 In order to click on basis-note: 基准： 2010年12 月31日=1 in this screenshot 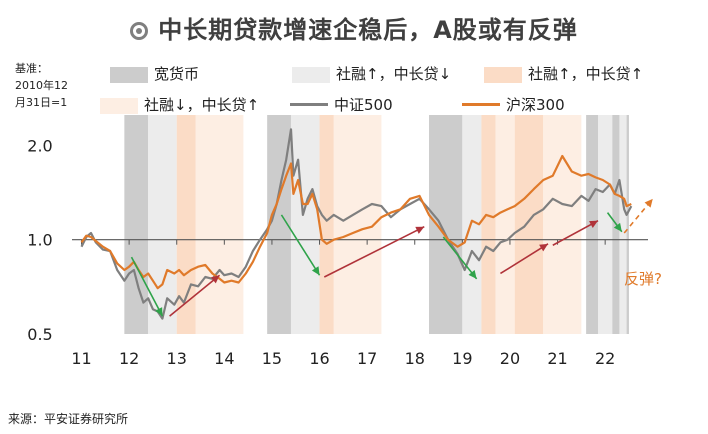, I will do `click(41, 85)`.